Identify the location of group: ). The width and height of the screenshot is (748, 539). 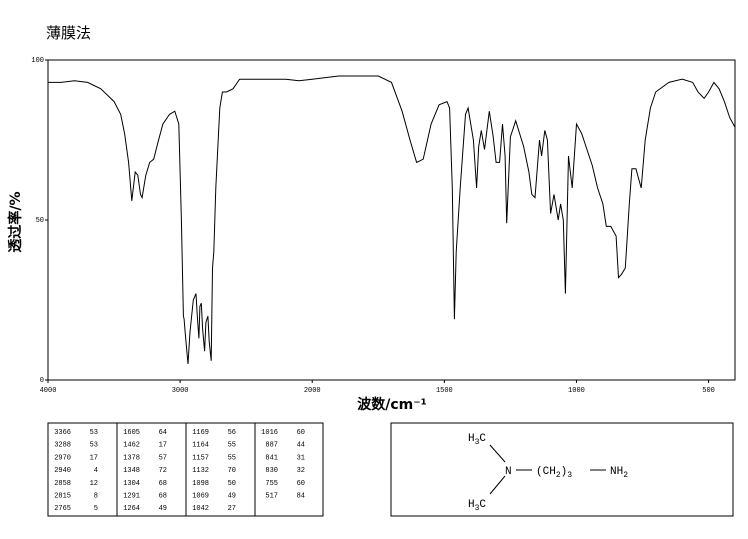
(564, 472).